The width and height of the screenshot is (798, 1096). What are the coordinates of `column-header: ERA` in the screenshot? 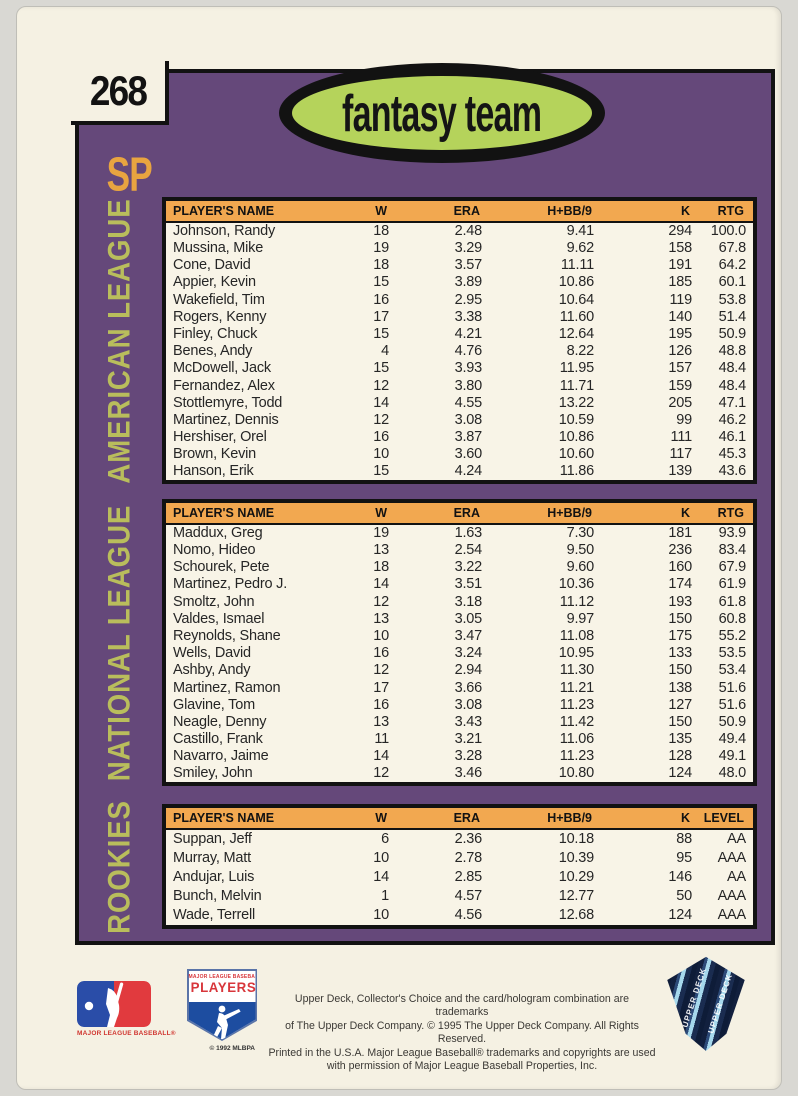 It's located at (442, 818).